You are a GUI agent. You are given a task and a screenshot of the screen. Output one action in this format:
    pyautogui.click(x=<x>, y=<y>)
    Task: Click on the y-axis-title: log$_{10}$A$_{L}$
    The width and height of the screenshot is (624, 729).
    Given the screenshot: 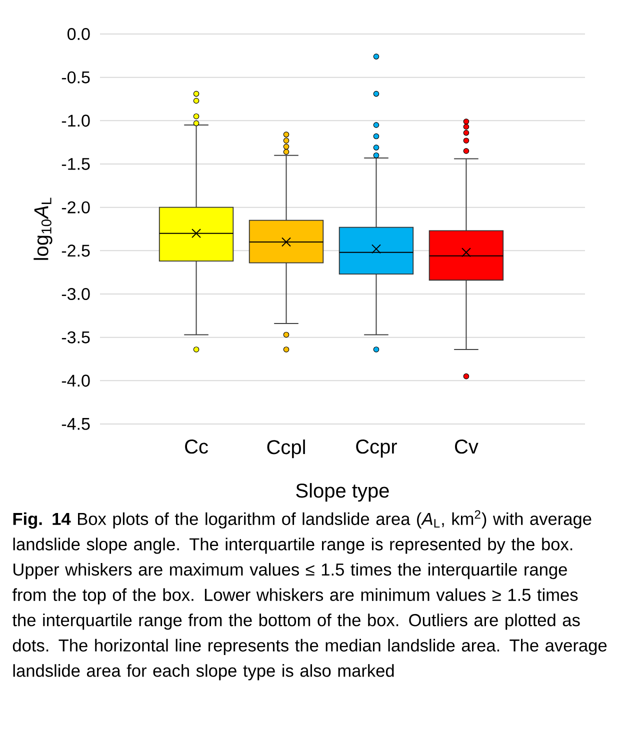 What is the action you would take?
    pyautogui.click(x=43, y=229)
    